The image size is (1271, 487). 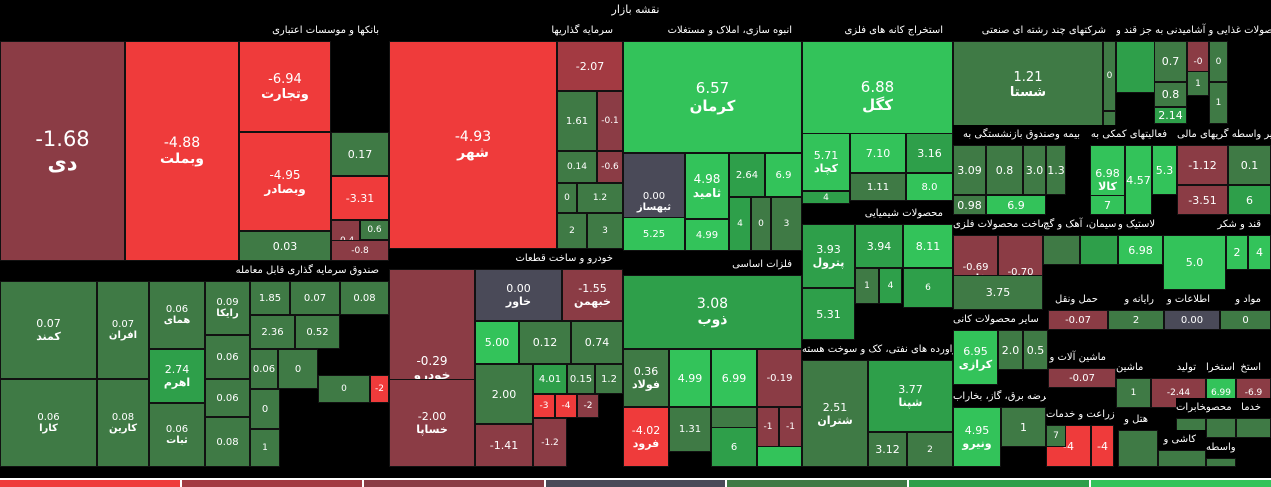 I want to click on symbol-tile: -1.55 خبهمن, so click(x=592, y=295).